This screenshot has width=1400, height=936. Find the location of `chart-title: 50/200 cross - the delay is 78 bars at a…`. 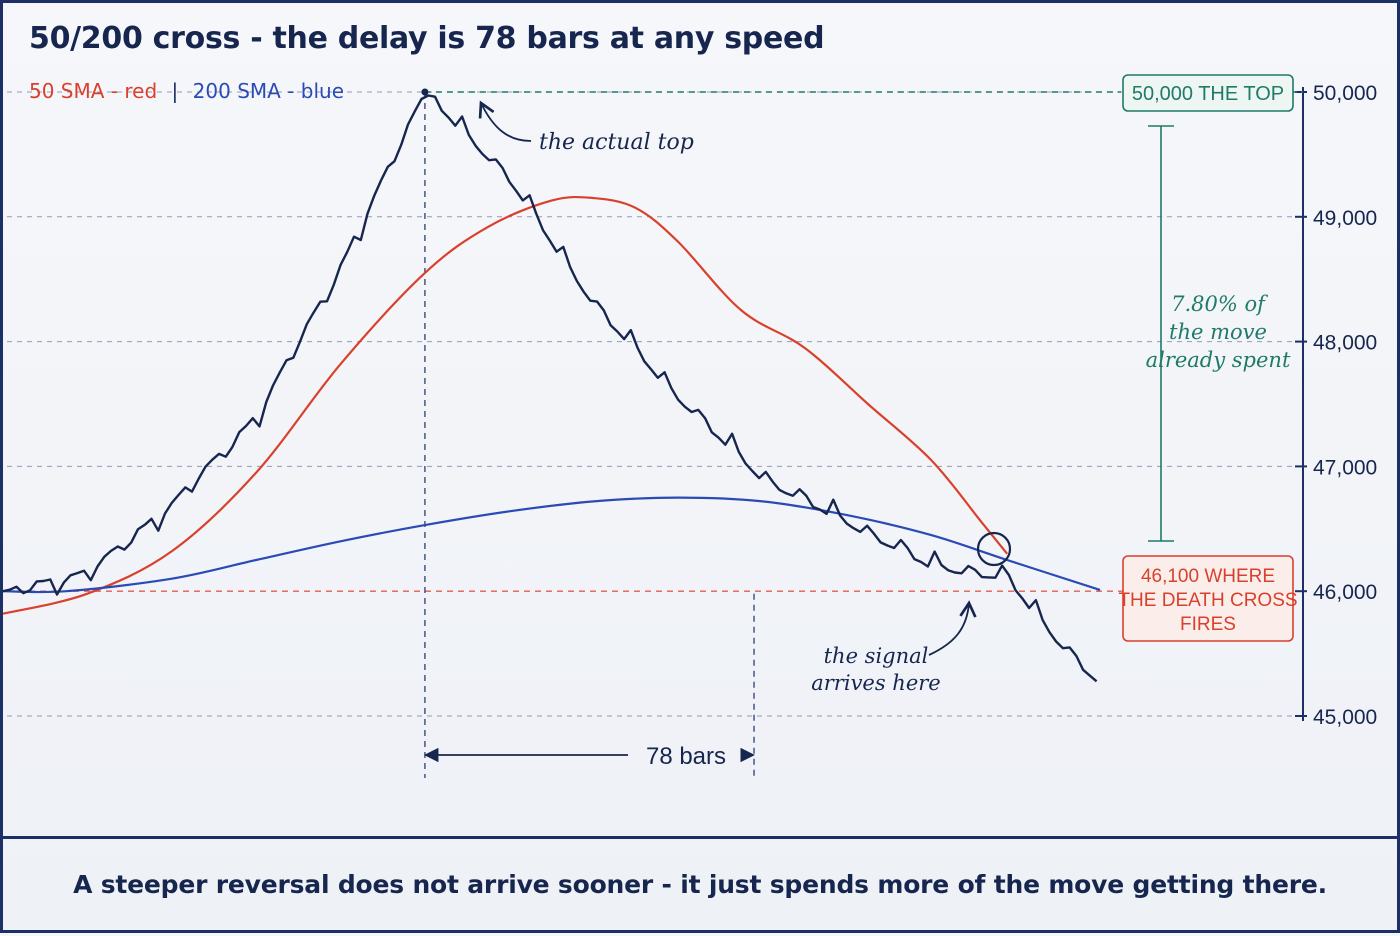

chart-title: 50/200 cross - the delay is 78 bars at a… is located at coordinates (427, 38).